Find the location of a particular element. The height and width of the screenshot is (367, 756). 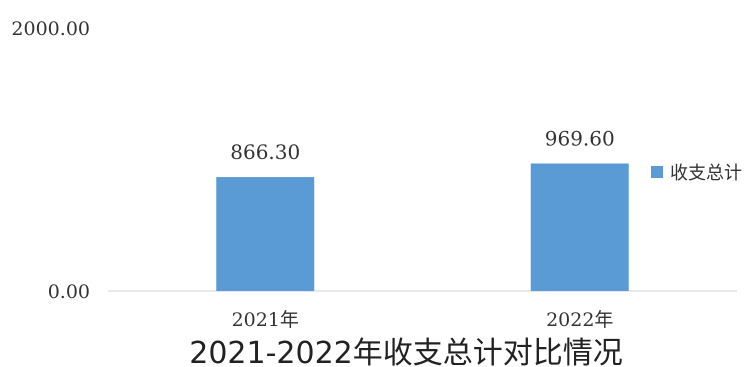

legend-label: 收支总计 is located at coordinates (706, 173).